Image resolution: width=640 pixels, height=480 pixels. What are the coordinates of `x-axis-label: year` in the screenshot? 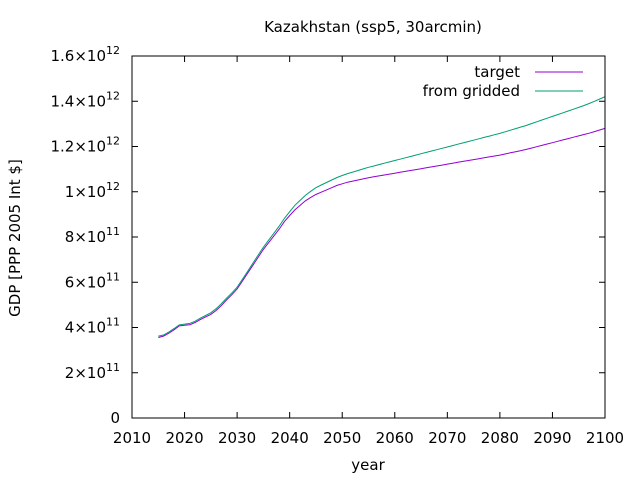 It's located at (368, 465).